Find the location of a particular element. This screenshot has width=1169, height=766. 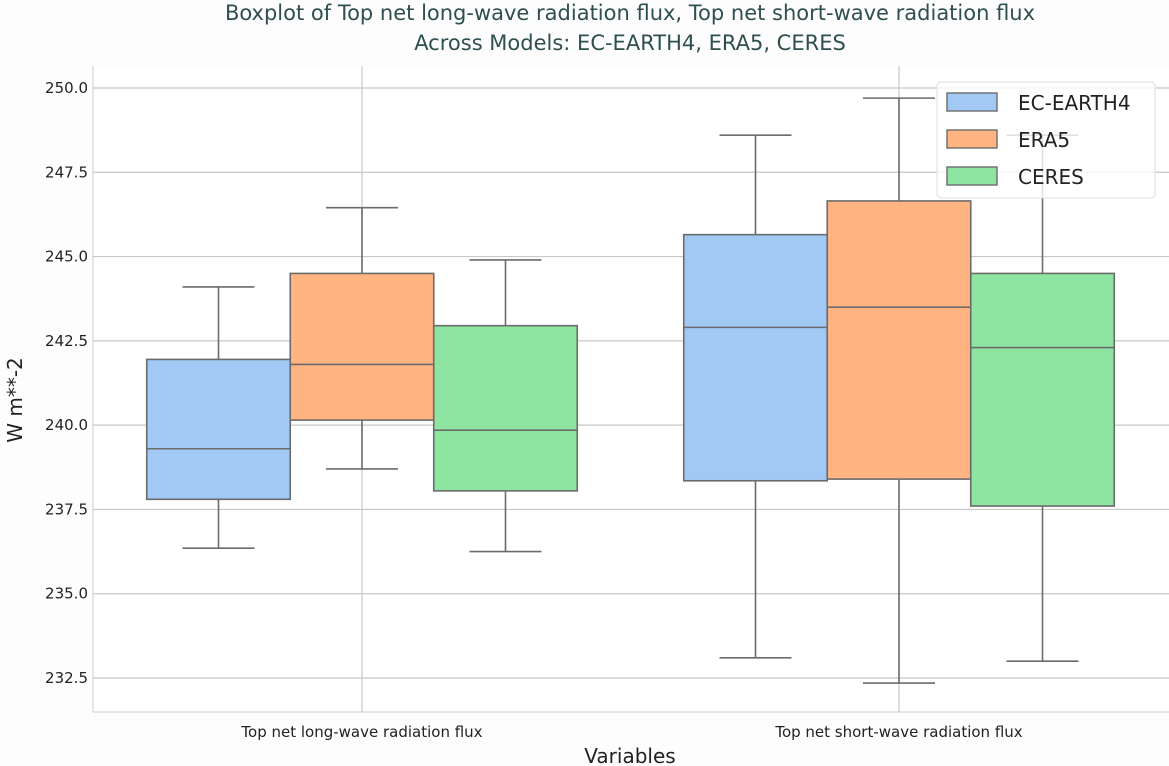

y-tick-label: 247.5 is located at coordinates (66, 172).